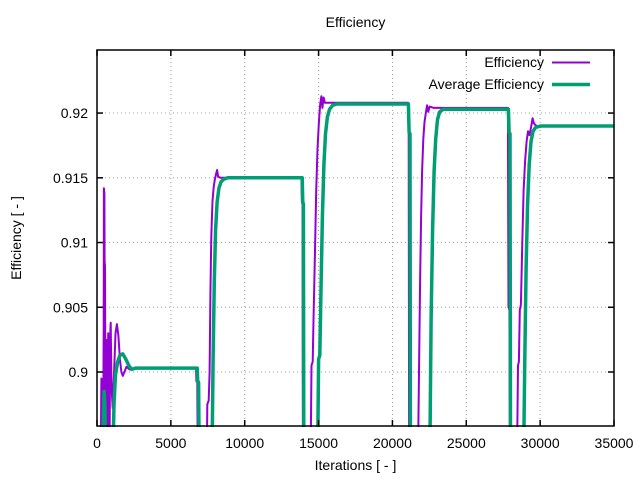  I want to click on legend-label-efficiency: Efficiency, so click(514, 62).